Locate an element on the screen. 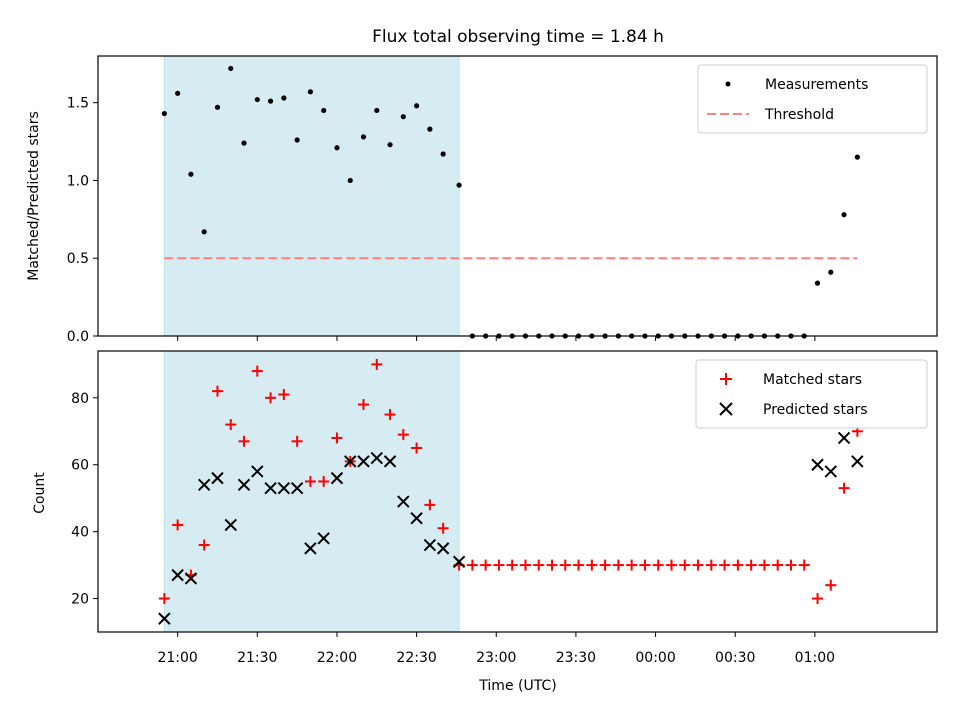  x-tick-label: 22:00 is located at coordinates (337, 658).